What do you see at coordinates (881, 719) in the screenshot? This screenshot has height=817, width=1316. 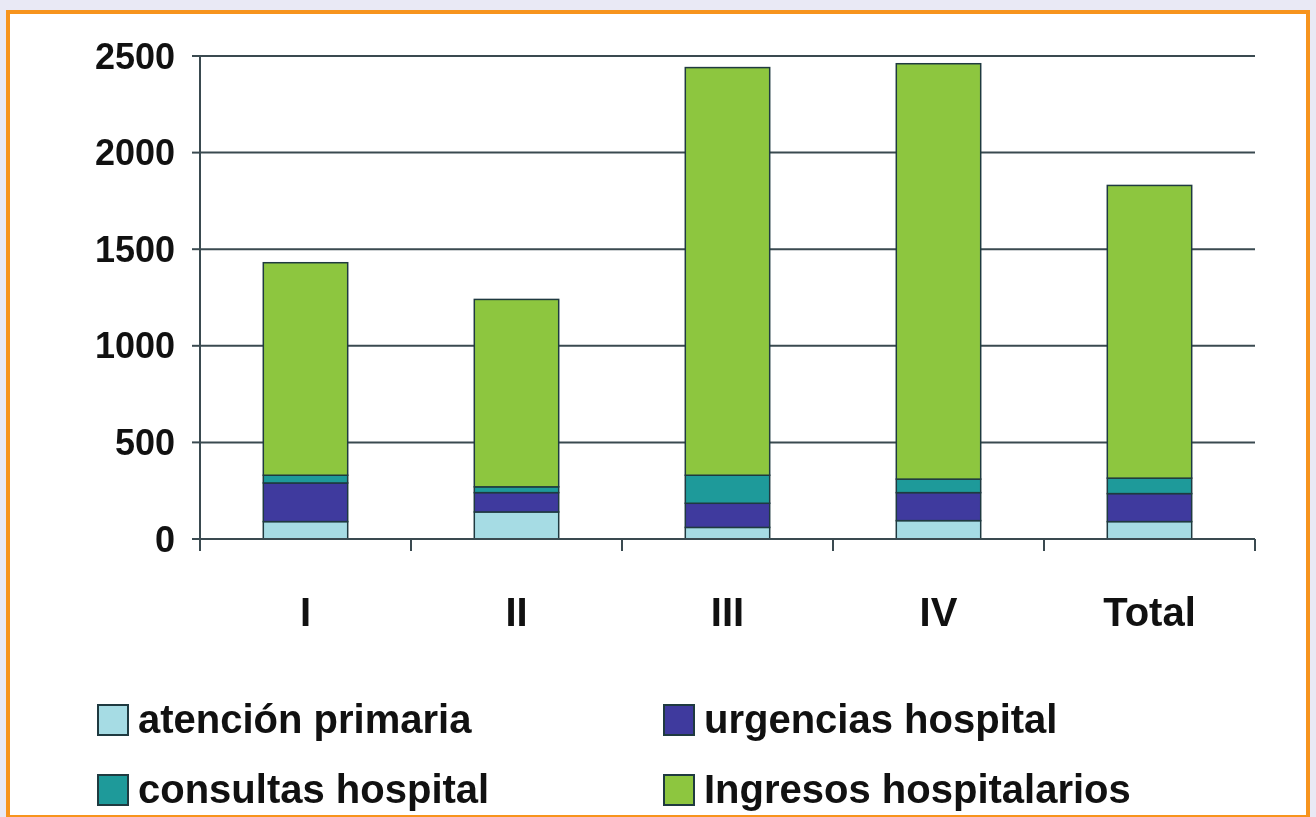 I see `legend-label: urgencias hospital` at bounding box center [881, 719].